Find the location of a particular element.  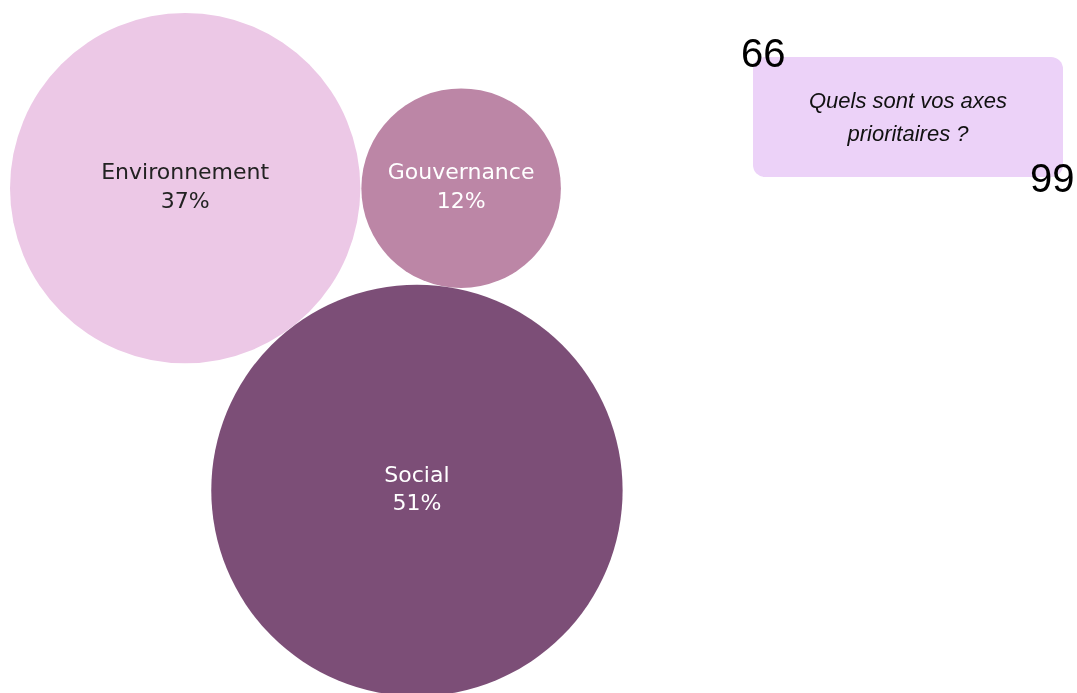

data-label: 37% is located at coordinates (185, 200).